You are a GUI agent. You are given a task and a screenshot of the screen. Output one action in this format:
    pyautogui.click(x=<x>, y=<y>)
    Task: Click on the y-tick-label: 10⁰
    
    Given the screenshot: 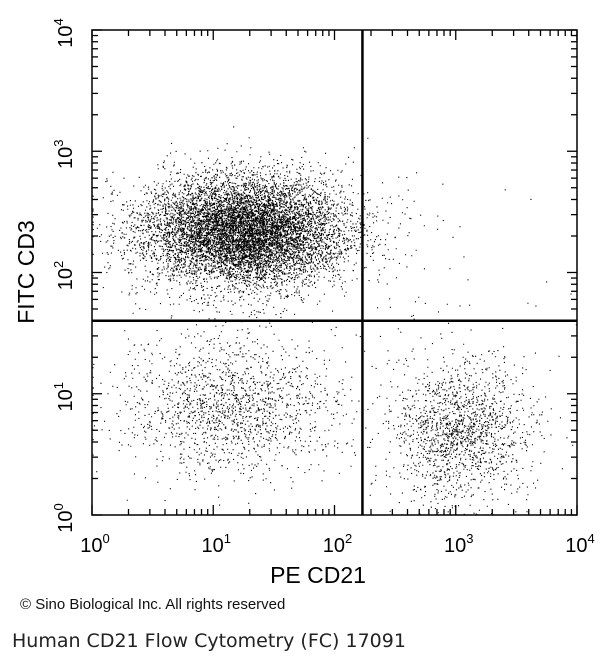 What is the action you would take?
    pyautogui.click(x=64, y=517)
    